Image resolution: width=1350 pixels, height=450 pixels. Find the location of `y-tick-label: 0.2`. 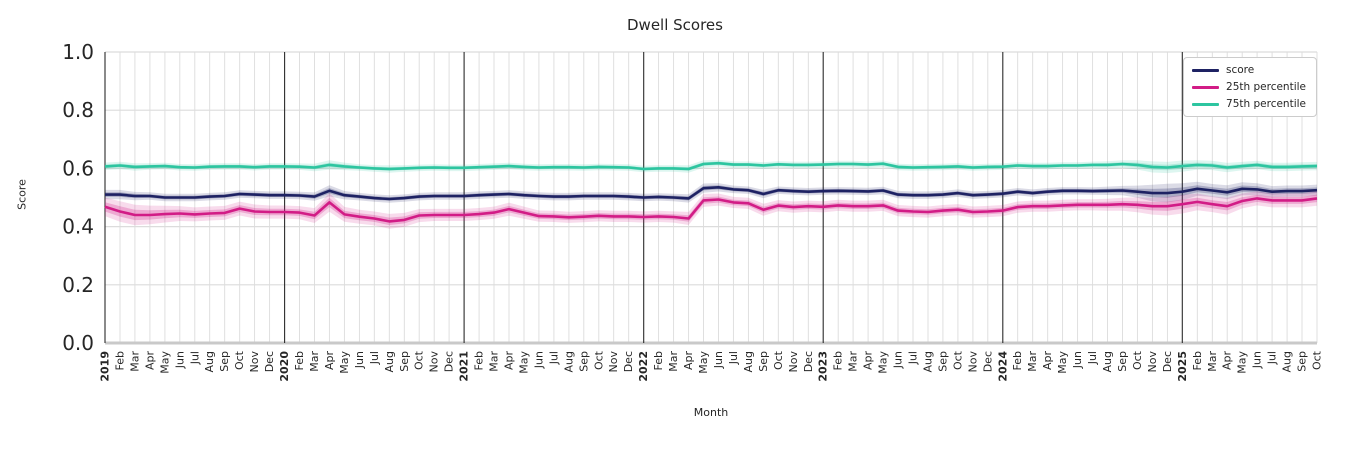

y-tick-label: 0.2 is located at coordinates (78, 285).